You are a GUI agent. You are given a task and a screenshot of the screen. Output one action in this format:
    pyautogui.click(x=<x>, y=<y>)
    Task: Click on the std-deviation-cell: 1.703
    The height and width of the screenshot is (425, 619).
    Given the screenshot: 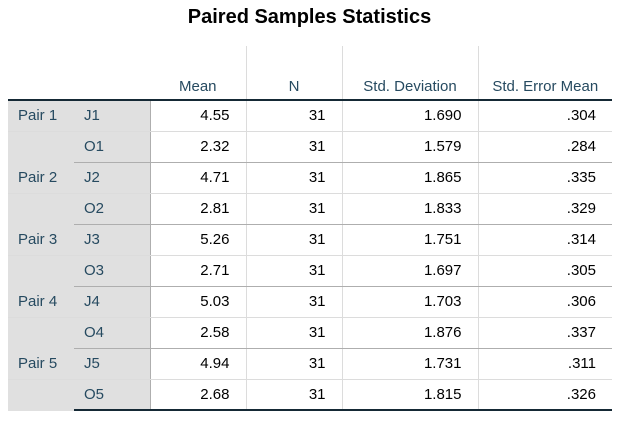 What is the action you would take?
    pyautogui.click(x=409, y=302)
    